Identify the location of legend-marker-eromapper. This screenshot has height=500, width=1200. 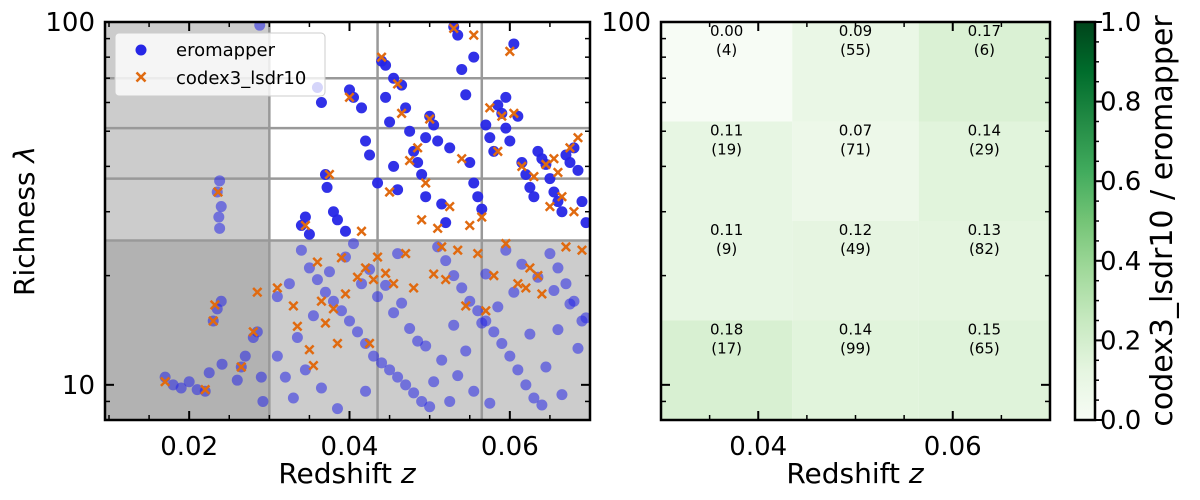
(141, 50).